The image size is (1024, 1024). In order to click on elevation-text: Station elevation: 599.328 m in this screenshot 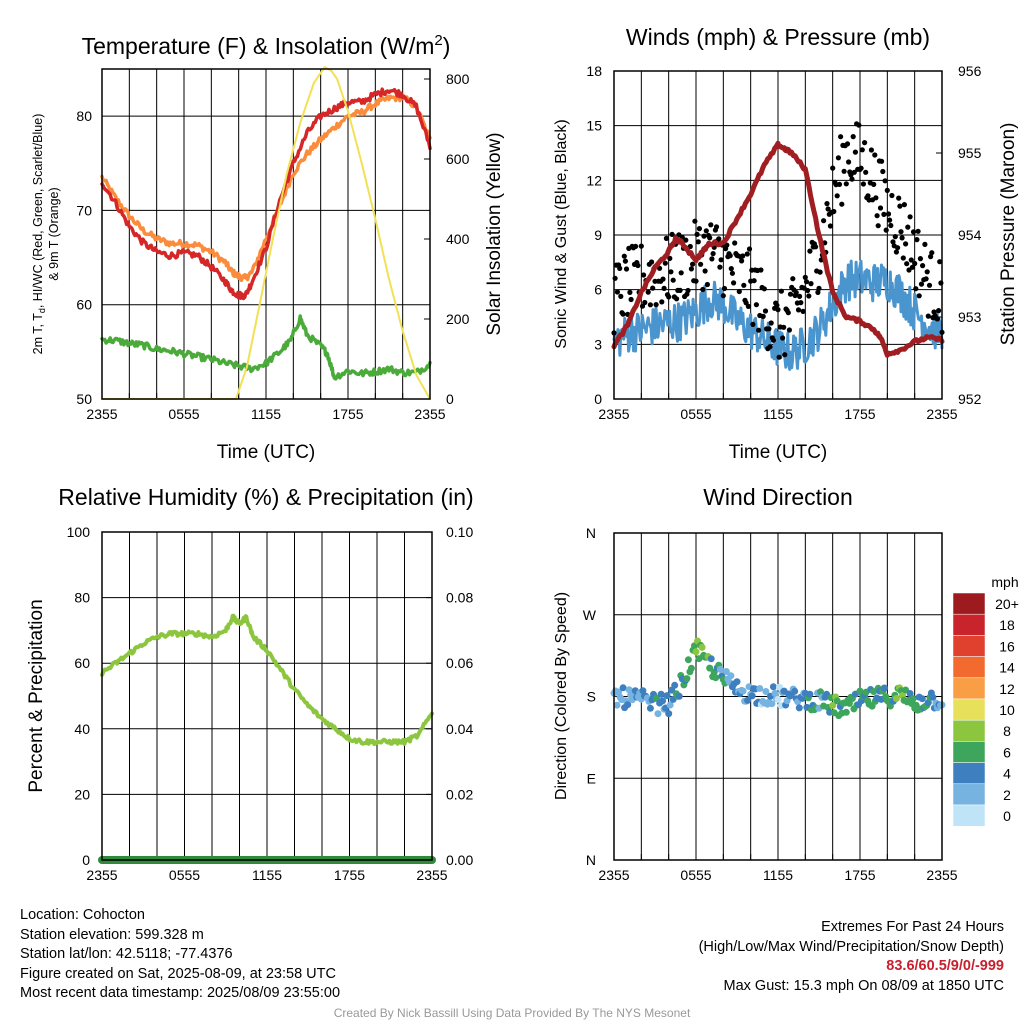, I will do `click(112, 934)`.